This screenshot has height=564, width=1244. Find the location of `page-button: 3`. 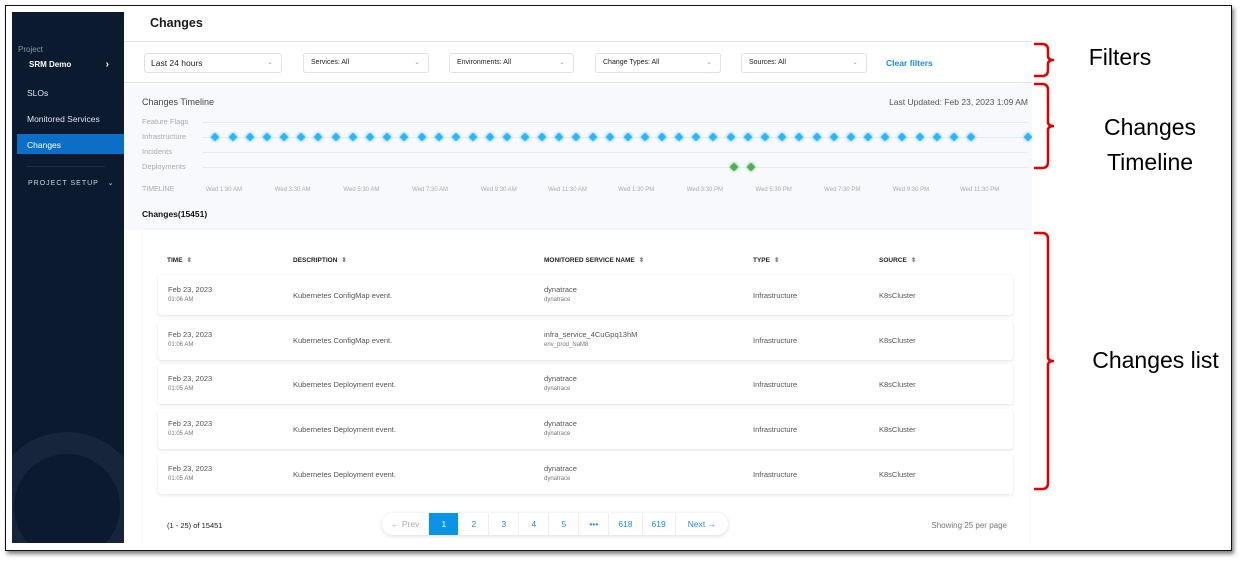

page-button: 3 is located at coordinates (504, 524).